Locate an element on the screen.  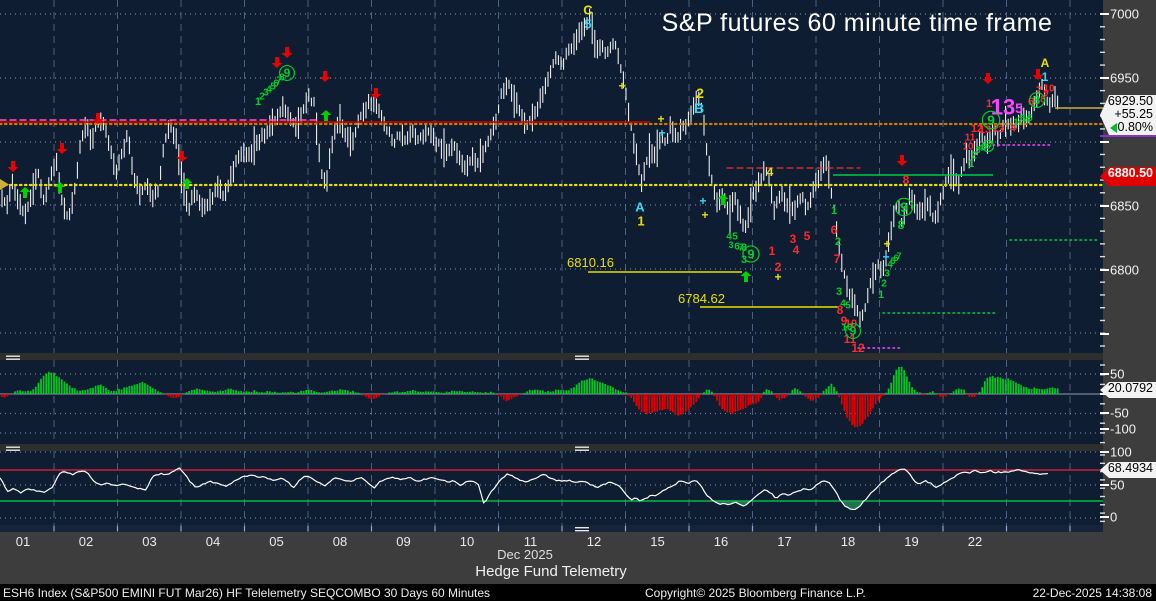
y-axis-tick-label: -50 is located at coordinates (1119, 413).